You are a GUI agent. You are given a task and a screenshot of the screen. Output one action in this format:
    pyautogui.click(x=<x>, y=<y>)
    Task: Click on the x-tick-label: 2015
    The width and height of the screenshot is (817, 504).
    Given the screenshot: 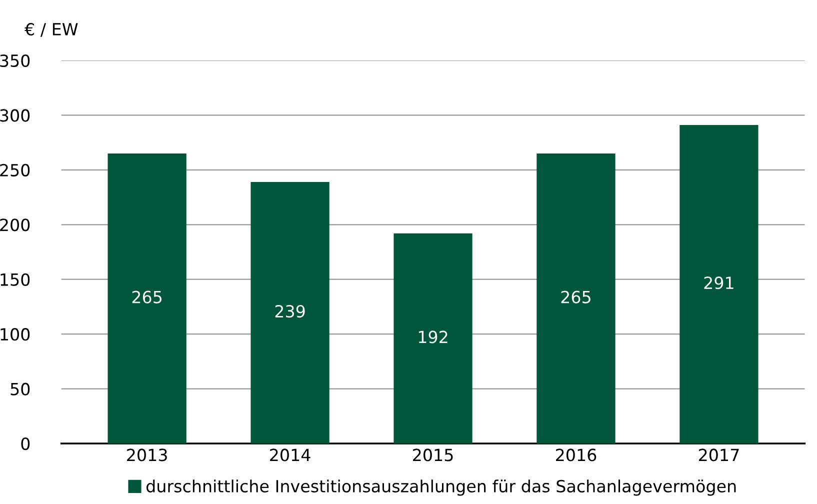 What is the action you would take?
    pyautogui.click(x=433, y=455)
    